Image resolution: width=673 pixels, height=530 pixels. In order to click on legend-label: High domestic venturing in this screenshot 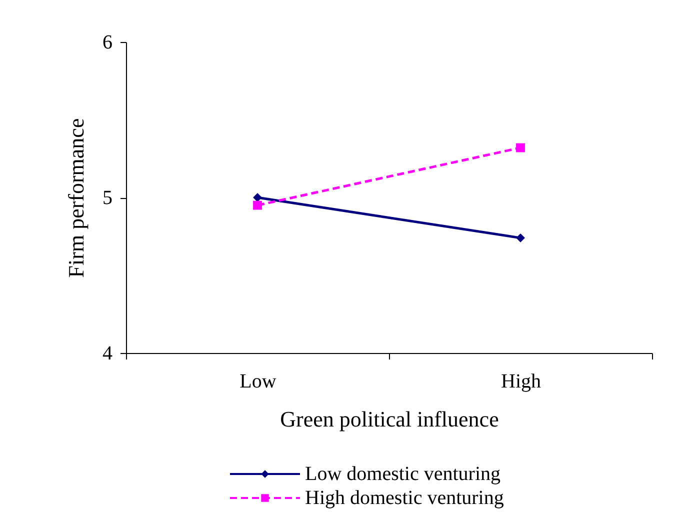, I will do `click(404, 498)`.